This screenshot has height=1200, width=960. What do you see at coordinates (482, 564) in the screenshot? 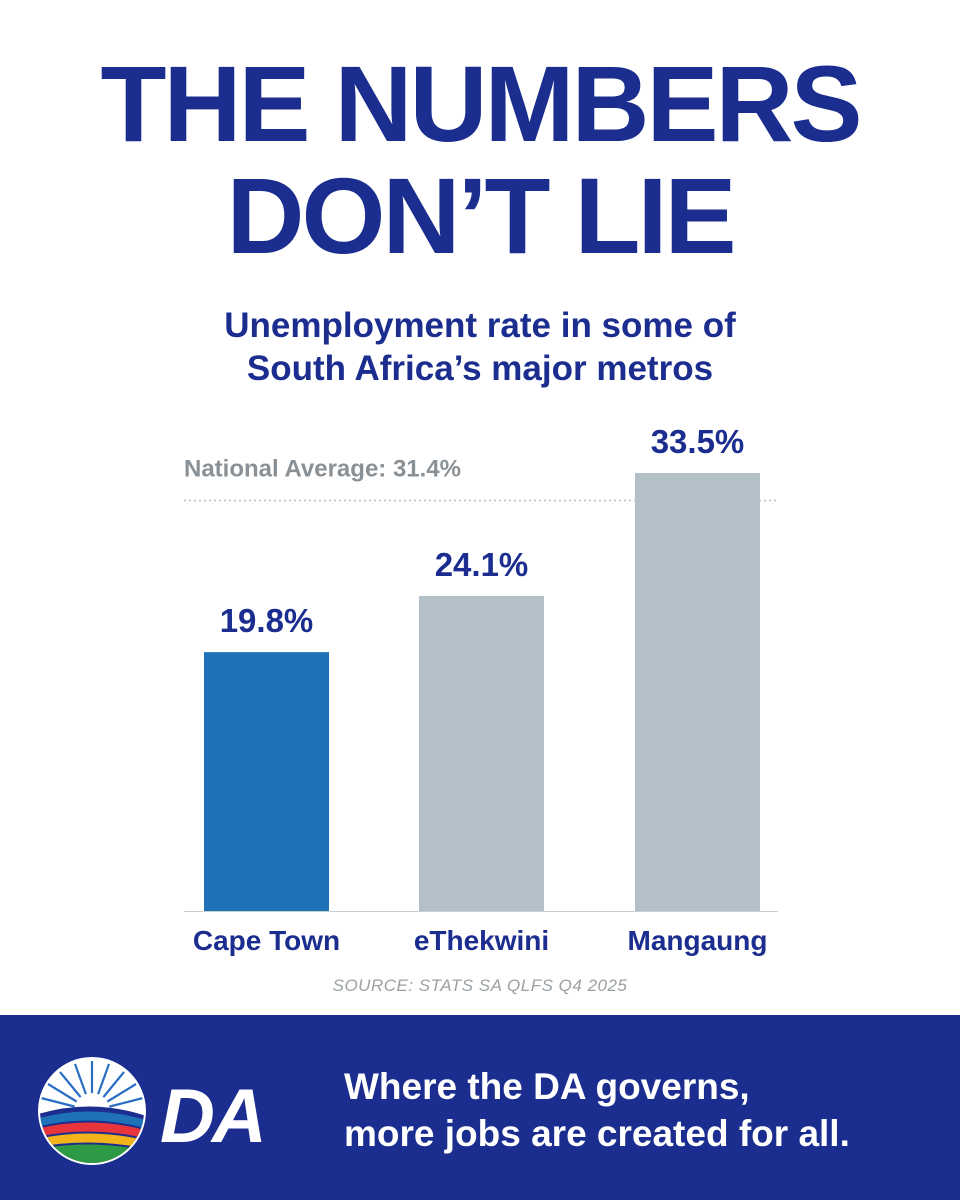
I see `value-label: 24.1%` at bounding box center [482, 564].